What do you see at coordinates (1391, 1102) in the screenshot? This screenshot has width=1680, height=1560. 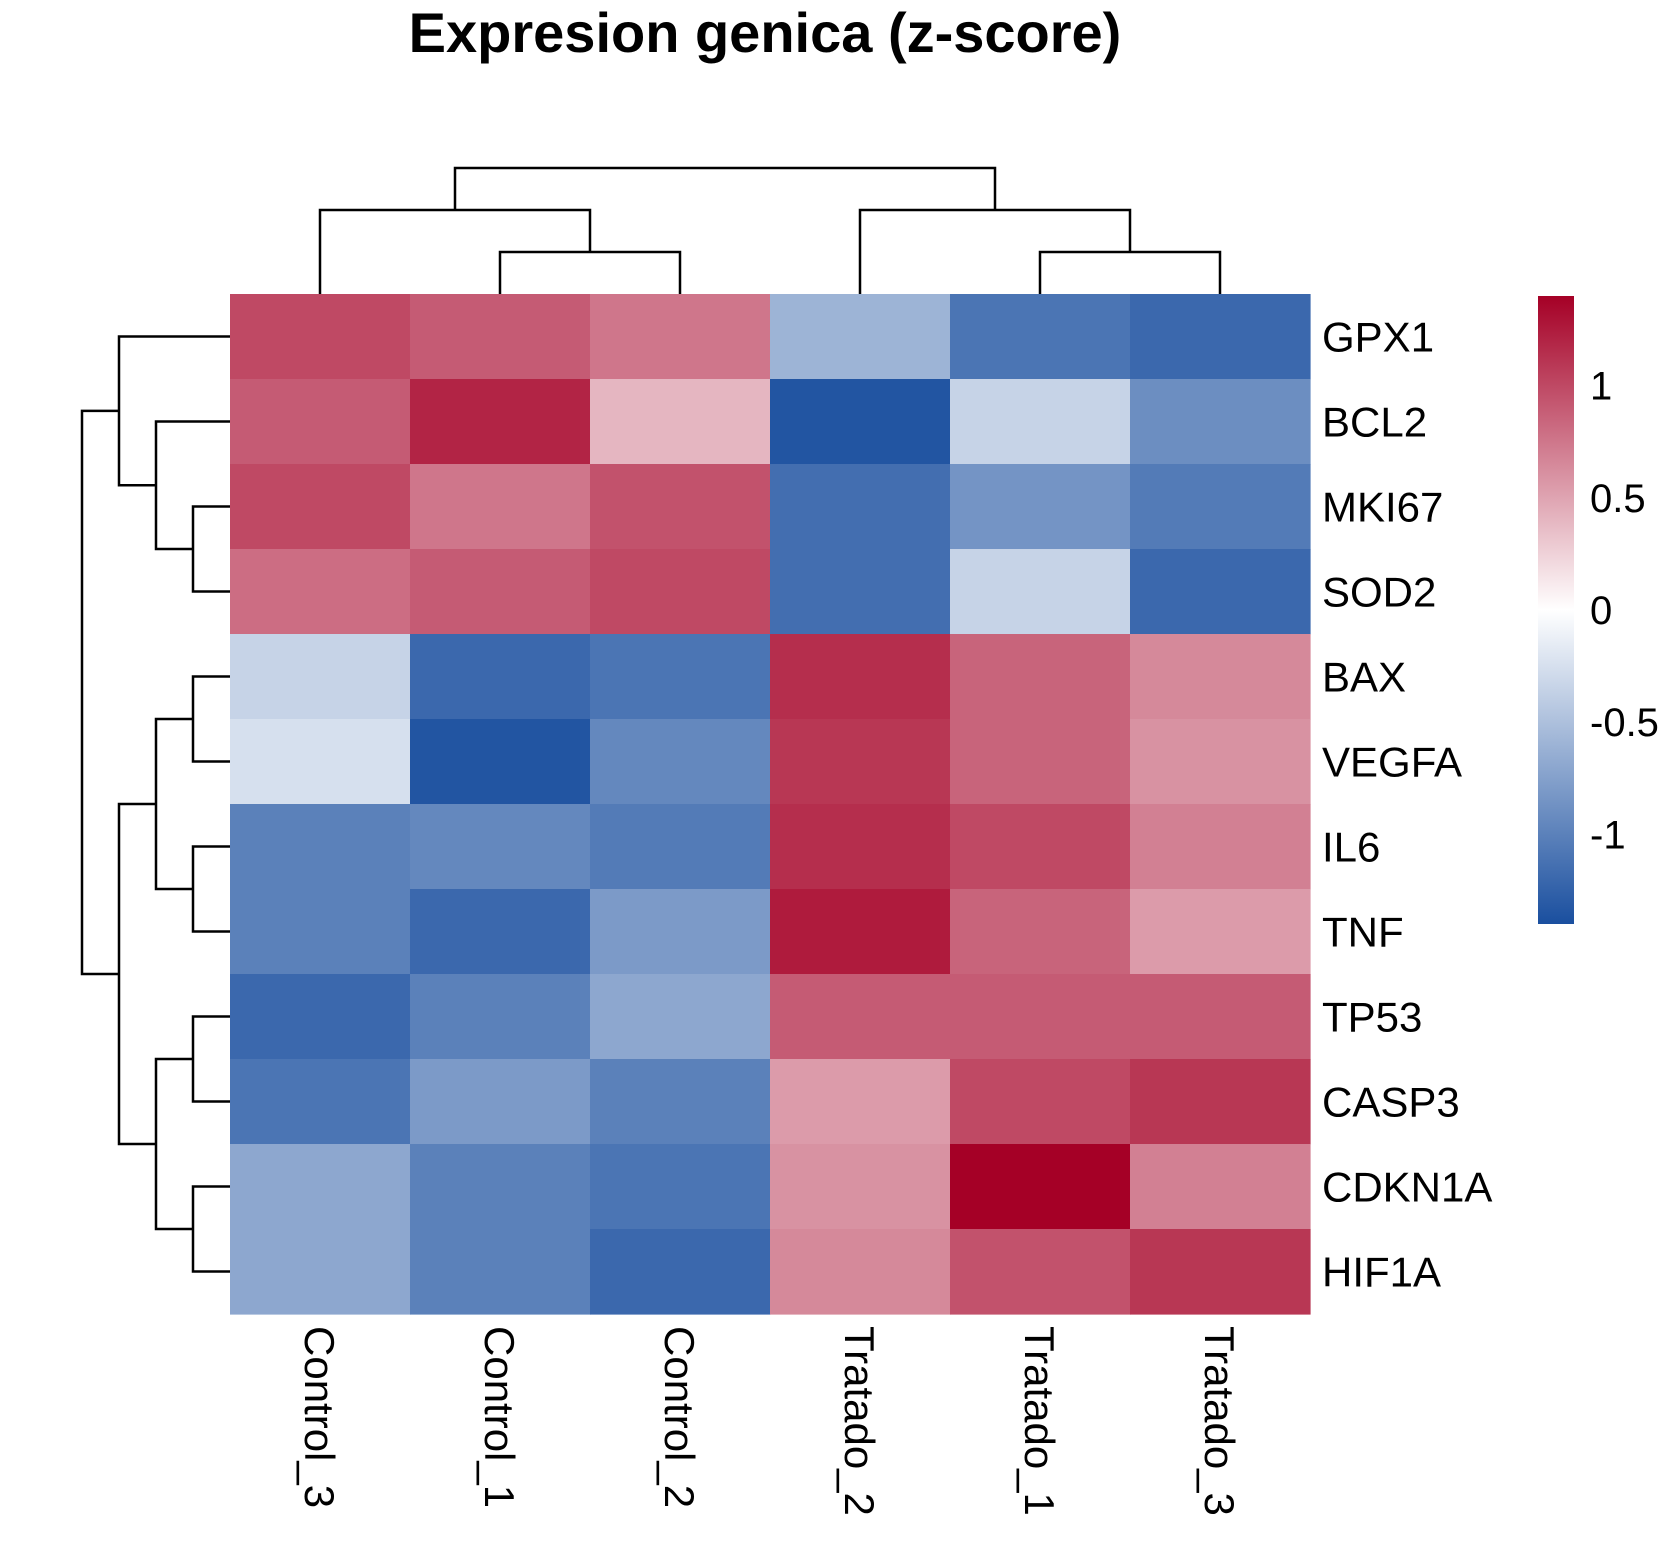 I see `row-label: CASP3` at bounding box center [1391, 1102].